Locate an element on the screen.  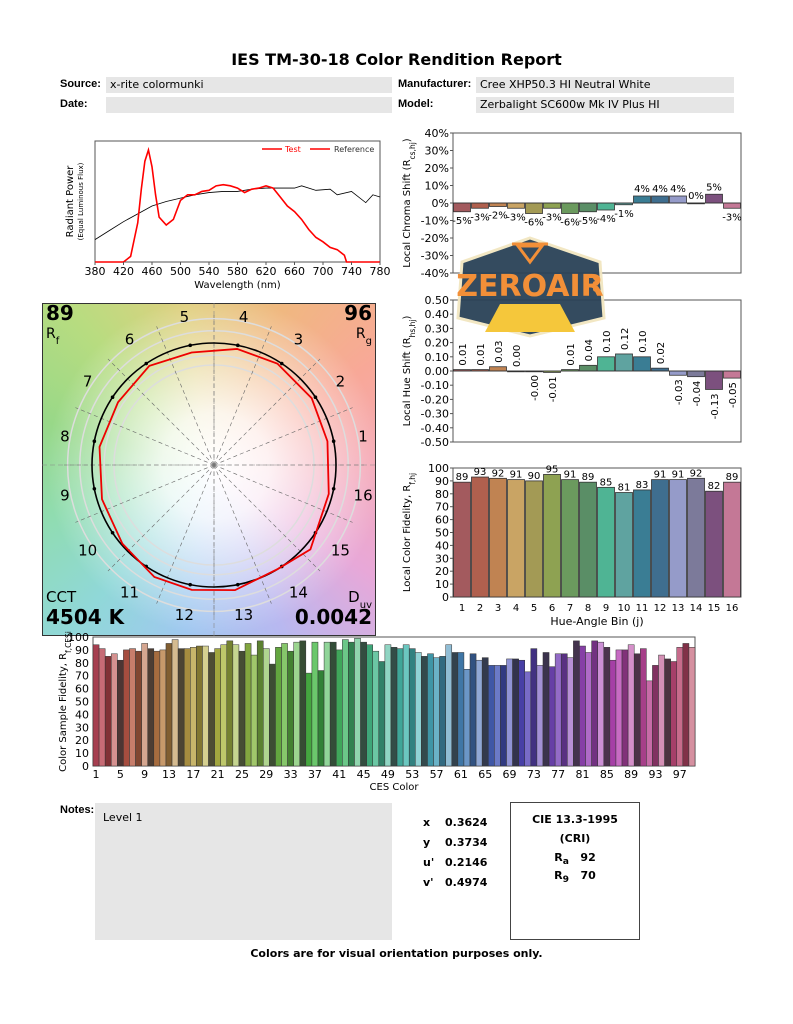
y-tick-label: 20% is located at coordinates (437, 168).